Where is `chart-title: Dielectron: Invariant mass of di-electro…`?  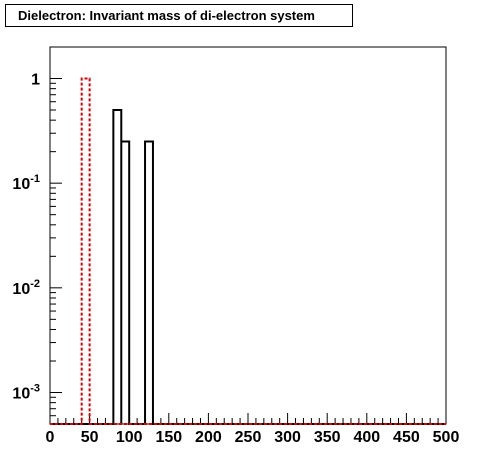 chart-title: Dielectron: Invariant mass of di-electro… is located at coordinates (179, 15).